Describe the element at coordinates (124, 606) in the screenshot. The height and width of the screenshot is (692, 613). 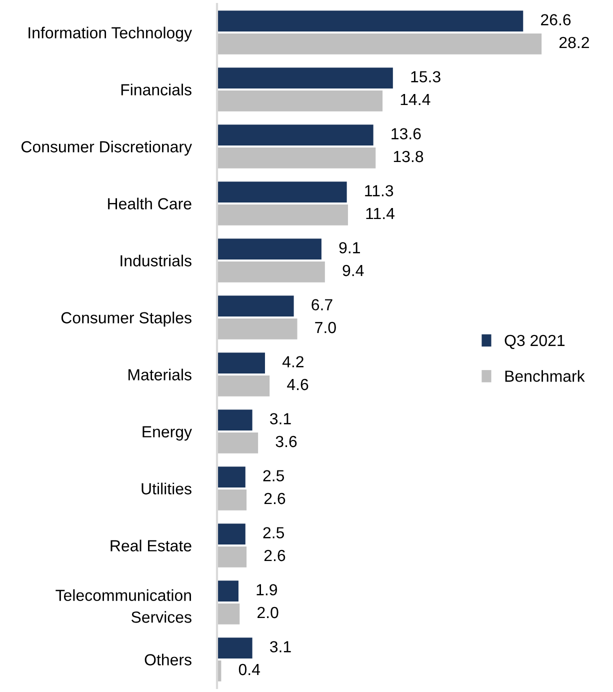
I see `y-tick-label: Telecommunication Services` at that location.